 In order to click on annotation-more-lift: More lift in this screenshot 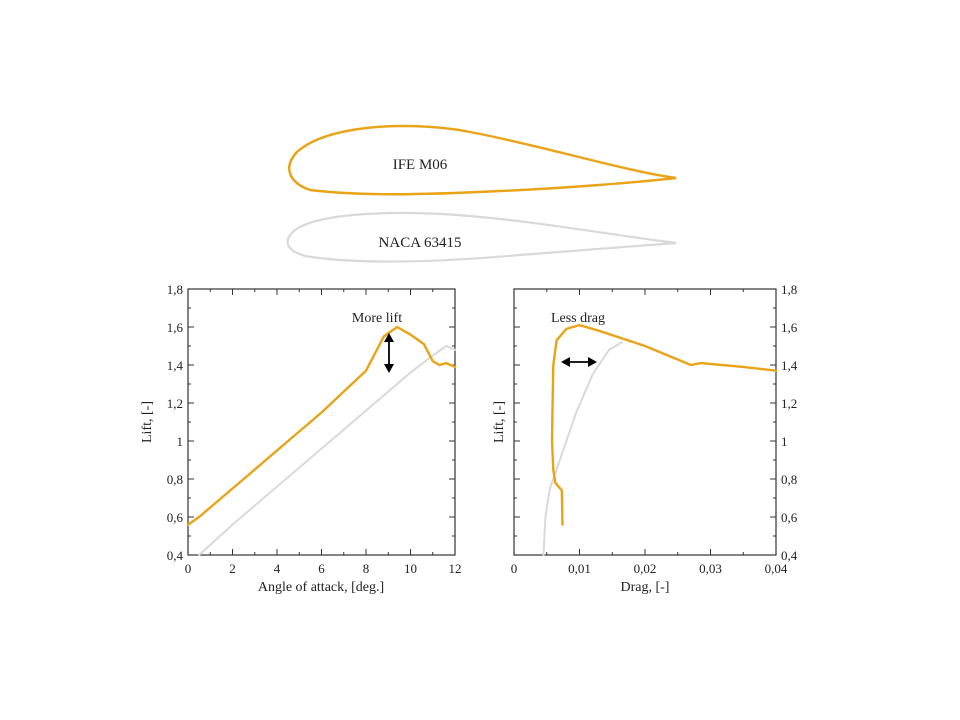, I will do `click(377, 318)`.